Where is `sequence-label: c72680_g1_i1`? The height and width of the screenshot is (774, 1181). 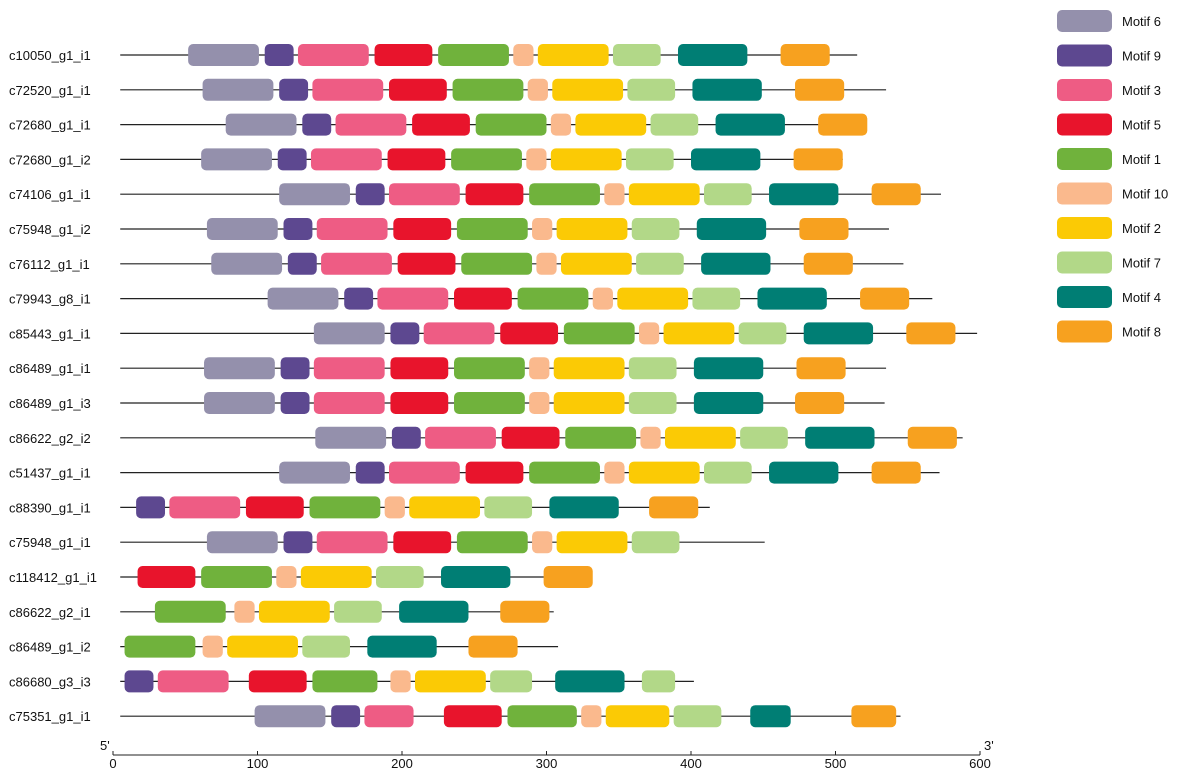
sequence-label: c72680_g1_i1 is located at coordinates (50, 125).